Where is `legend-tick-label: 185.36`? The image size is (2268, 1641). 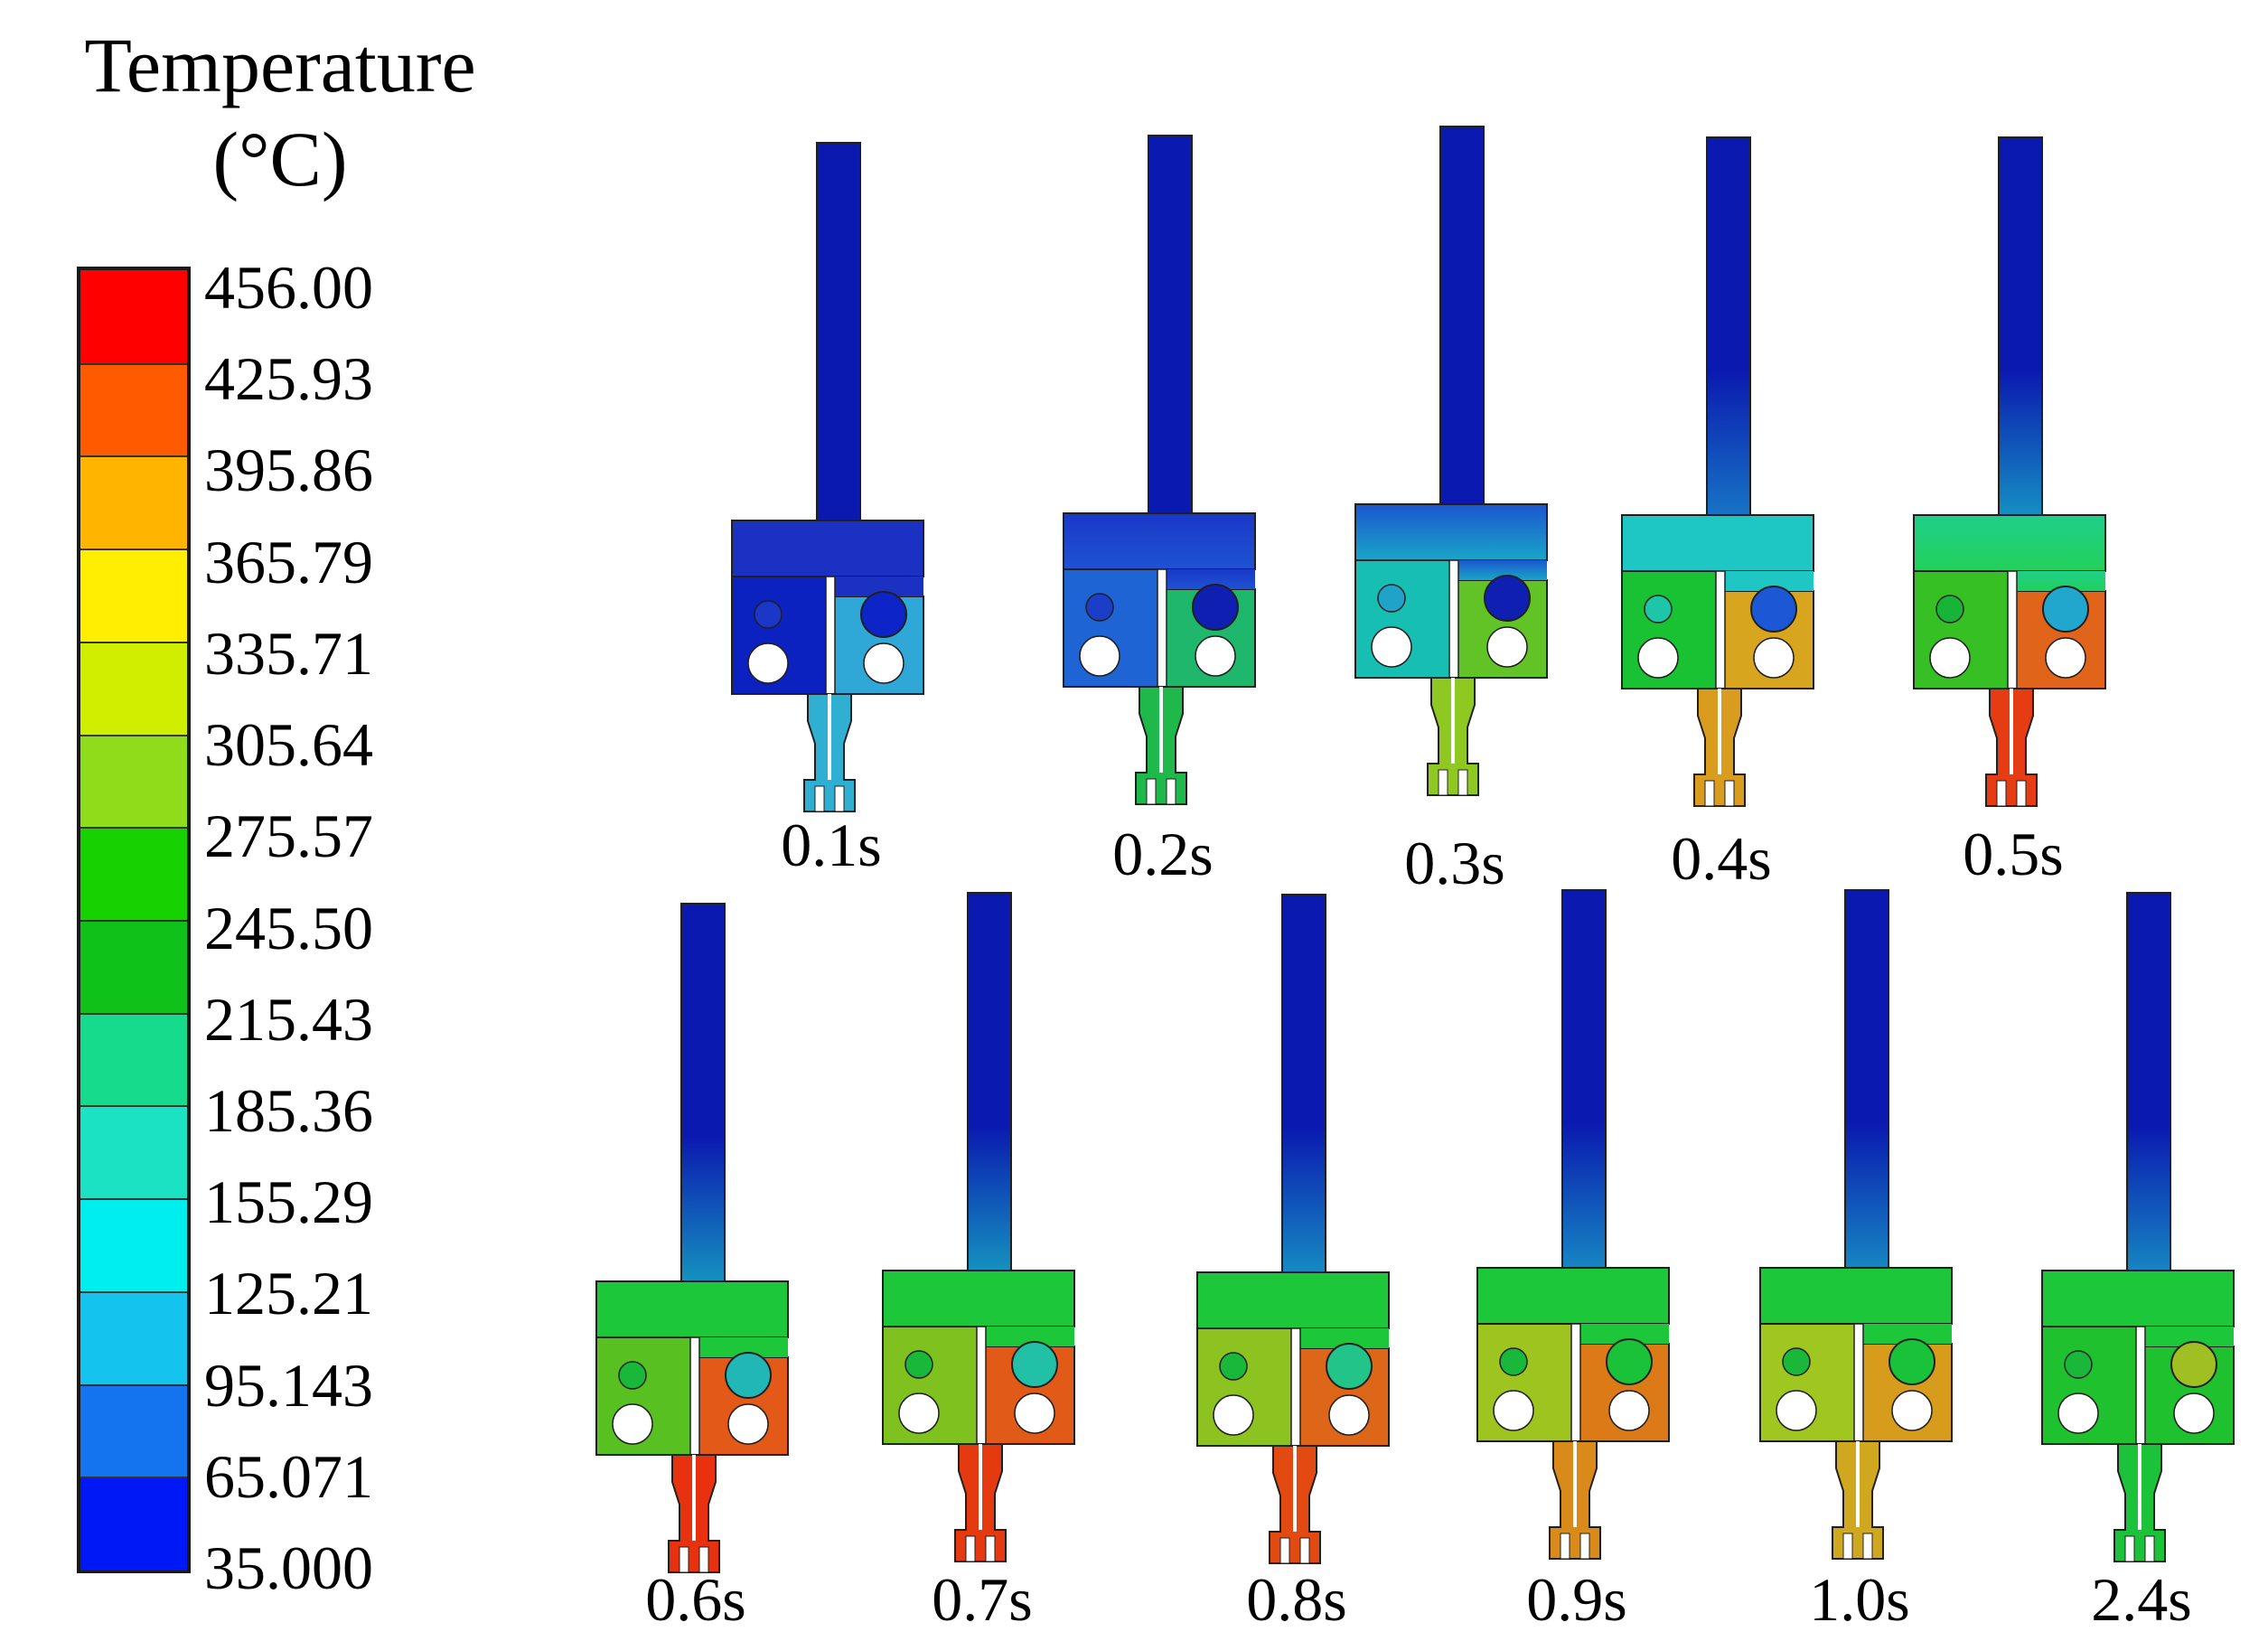 legend-tick-label: 185.36 is located at coordinates (288, 1110).